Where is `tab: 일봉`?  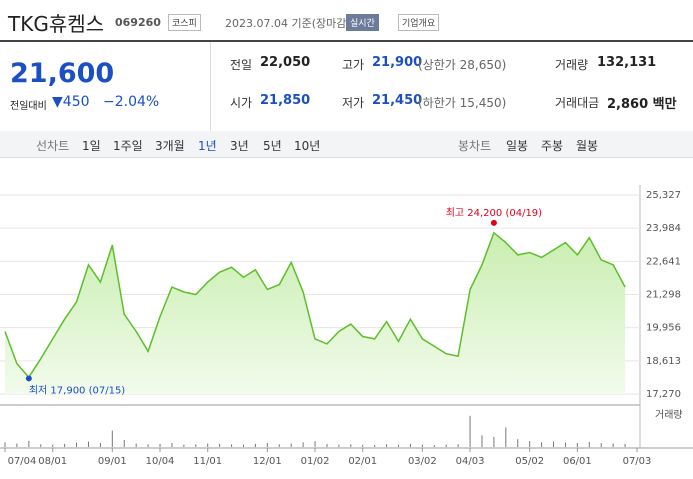
tab: 일봉 is located at coordinates (517, 146).